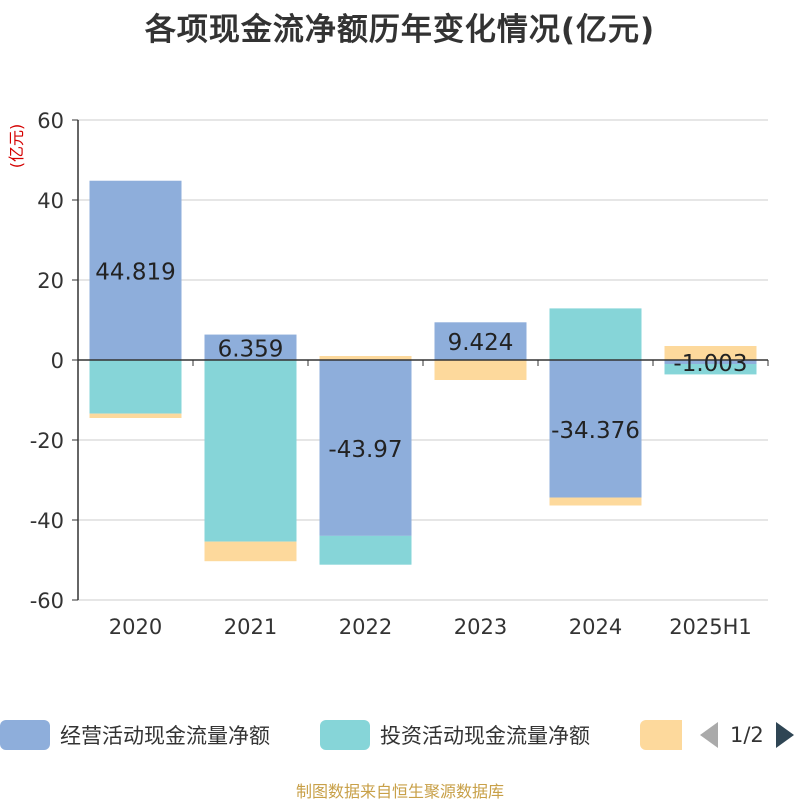 The height and width of the screenshot is (802, 800). What do you see at coordinates (50, 281) in the screenshot?
I see `y-tick-label: 20` at bounding box center [50, 281].